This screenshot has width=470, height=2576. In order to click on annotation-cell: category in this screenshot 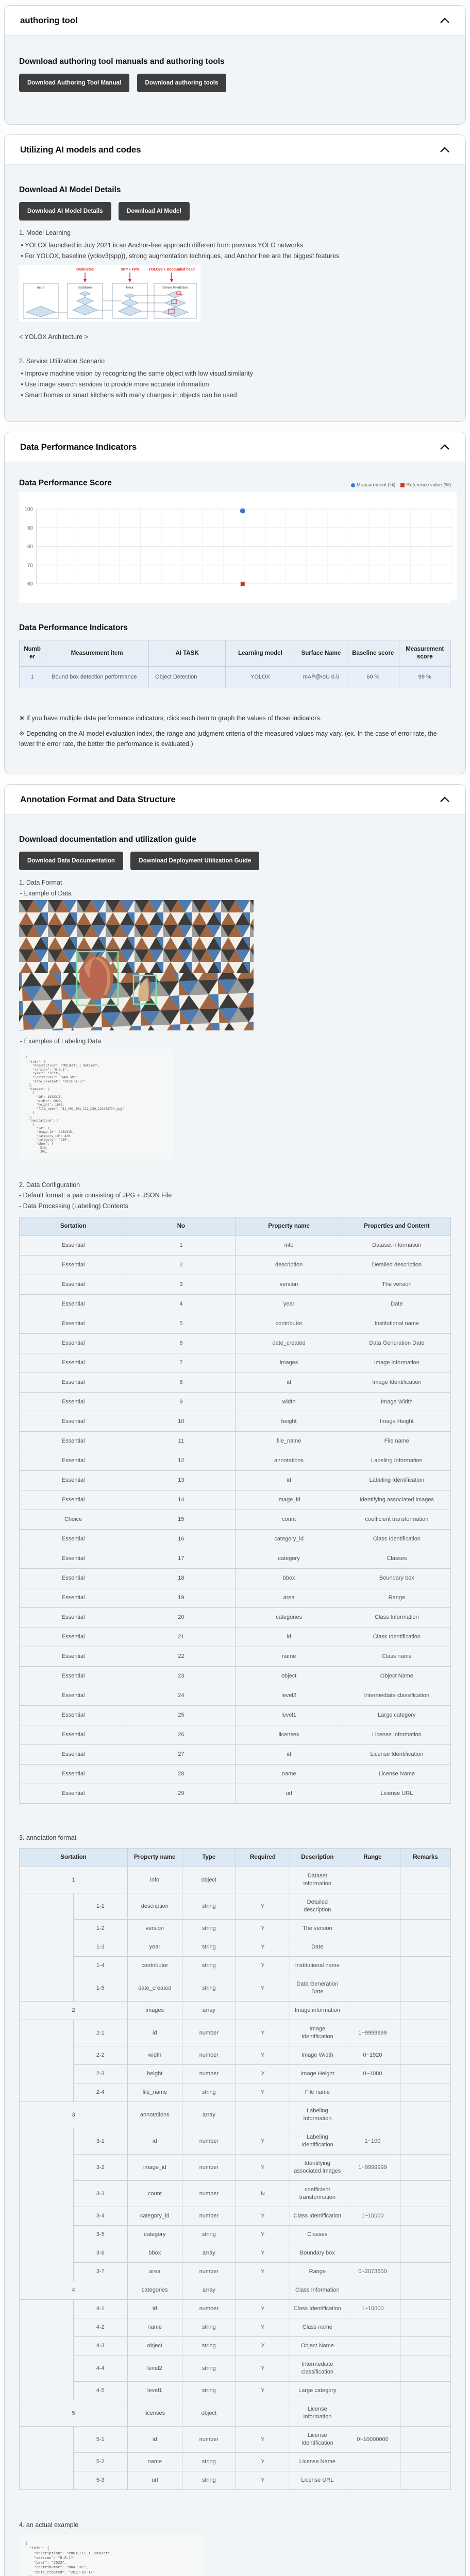, I will do `click(154, 2234)`.